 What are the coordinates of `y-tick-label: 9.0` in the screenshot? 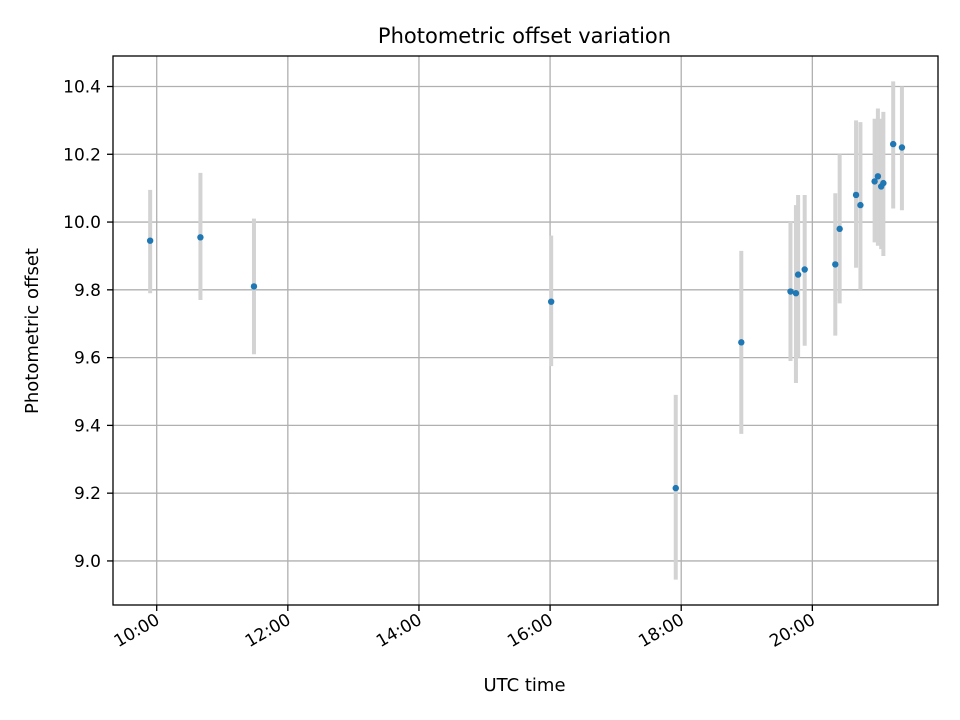 It's located at (87, 562).